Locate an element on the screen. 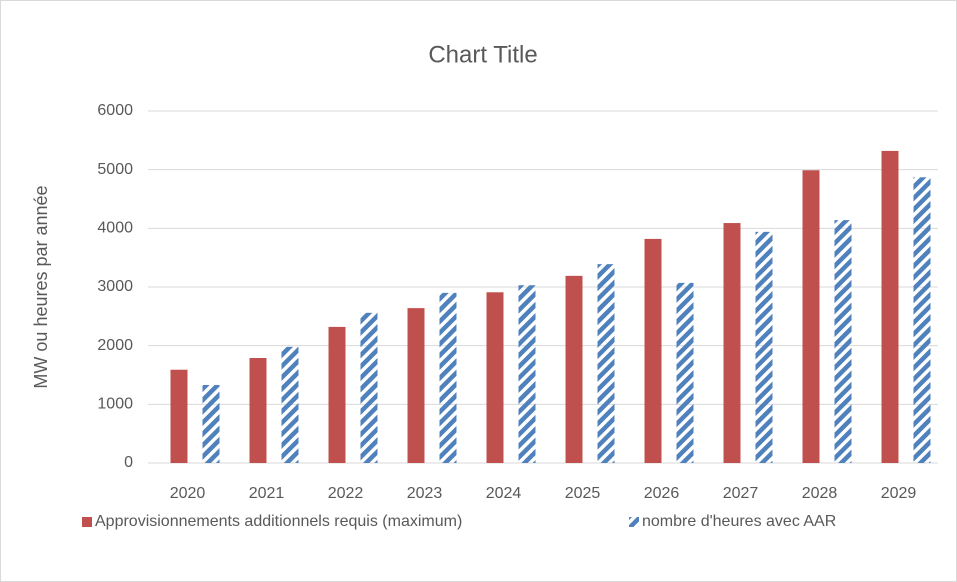 This screenshot has height=582, width=957. y-tick-label: 1000 is located at coordinates (115, 404).